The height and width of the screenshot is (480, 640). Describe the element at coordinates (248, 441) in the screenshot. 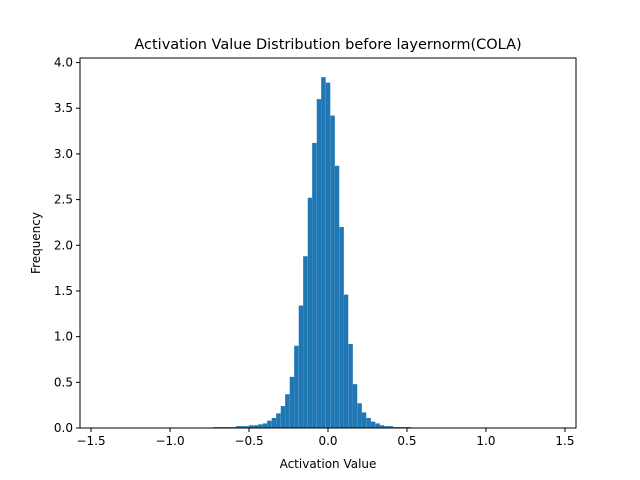

I see `x-tick-label: −0.5` at that location.